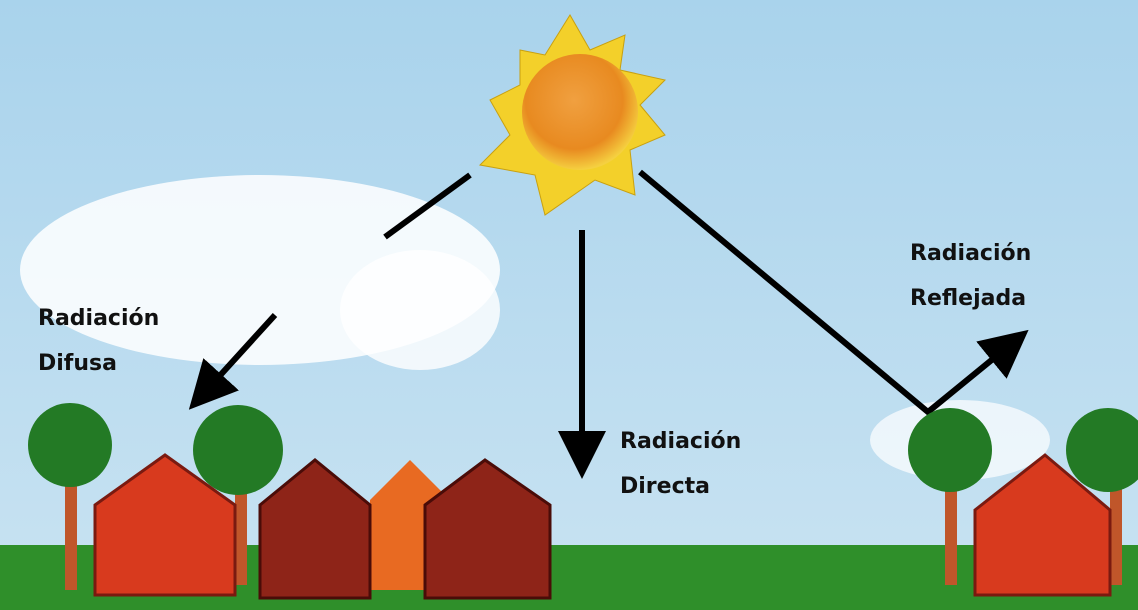 The image size is (1138, 610). I want to click on label: Directa, so click(665, 486).